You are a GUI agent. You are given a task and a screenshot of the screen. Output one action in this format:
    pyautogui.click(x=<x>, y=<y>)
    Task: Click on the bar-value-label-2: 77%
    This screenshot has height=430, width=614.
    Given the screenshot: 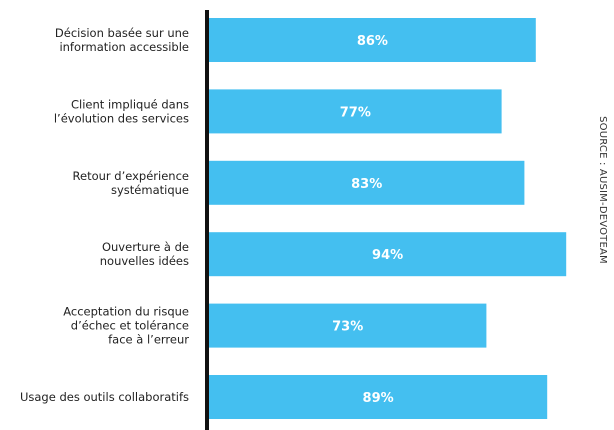 What is the action you would take?
    pyautogui.click(x=355, y=112)
    